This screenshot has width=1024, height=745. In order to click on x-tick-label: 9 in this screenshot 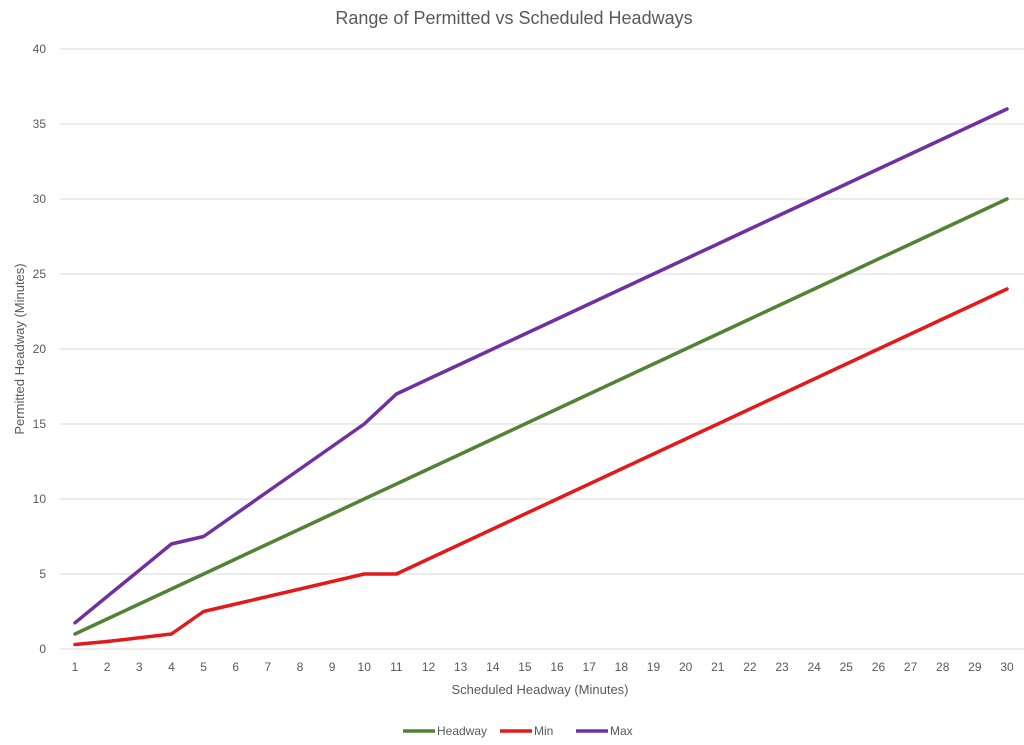, I will do `click(332, 667)`.